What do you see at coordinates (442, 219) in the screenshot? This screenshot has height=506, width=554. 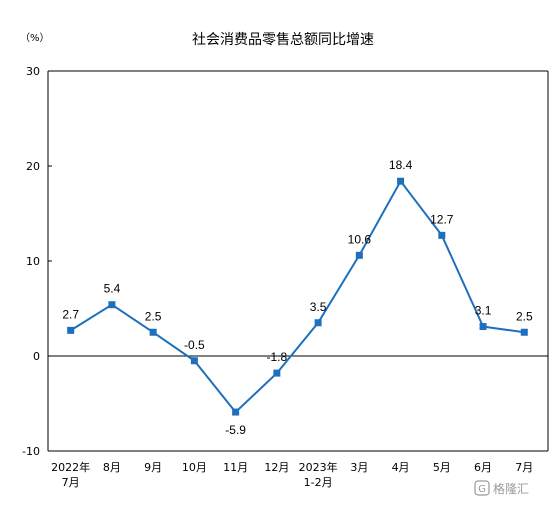 I see `data-label: 12.7` at bounding box center [442, 219].